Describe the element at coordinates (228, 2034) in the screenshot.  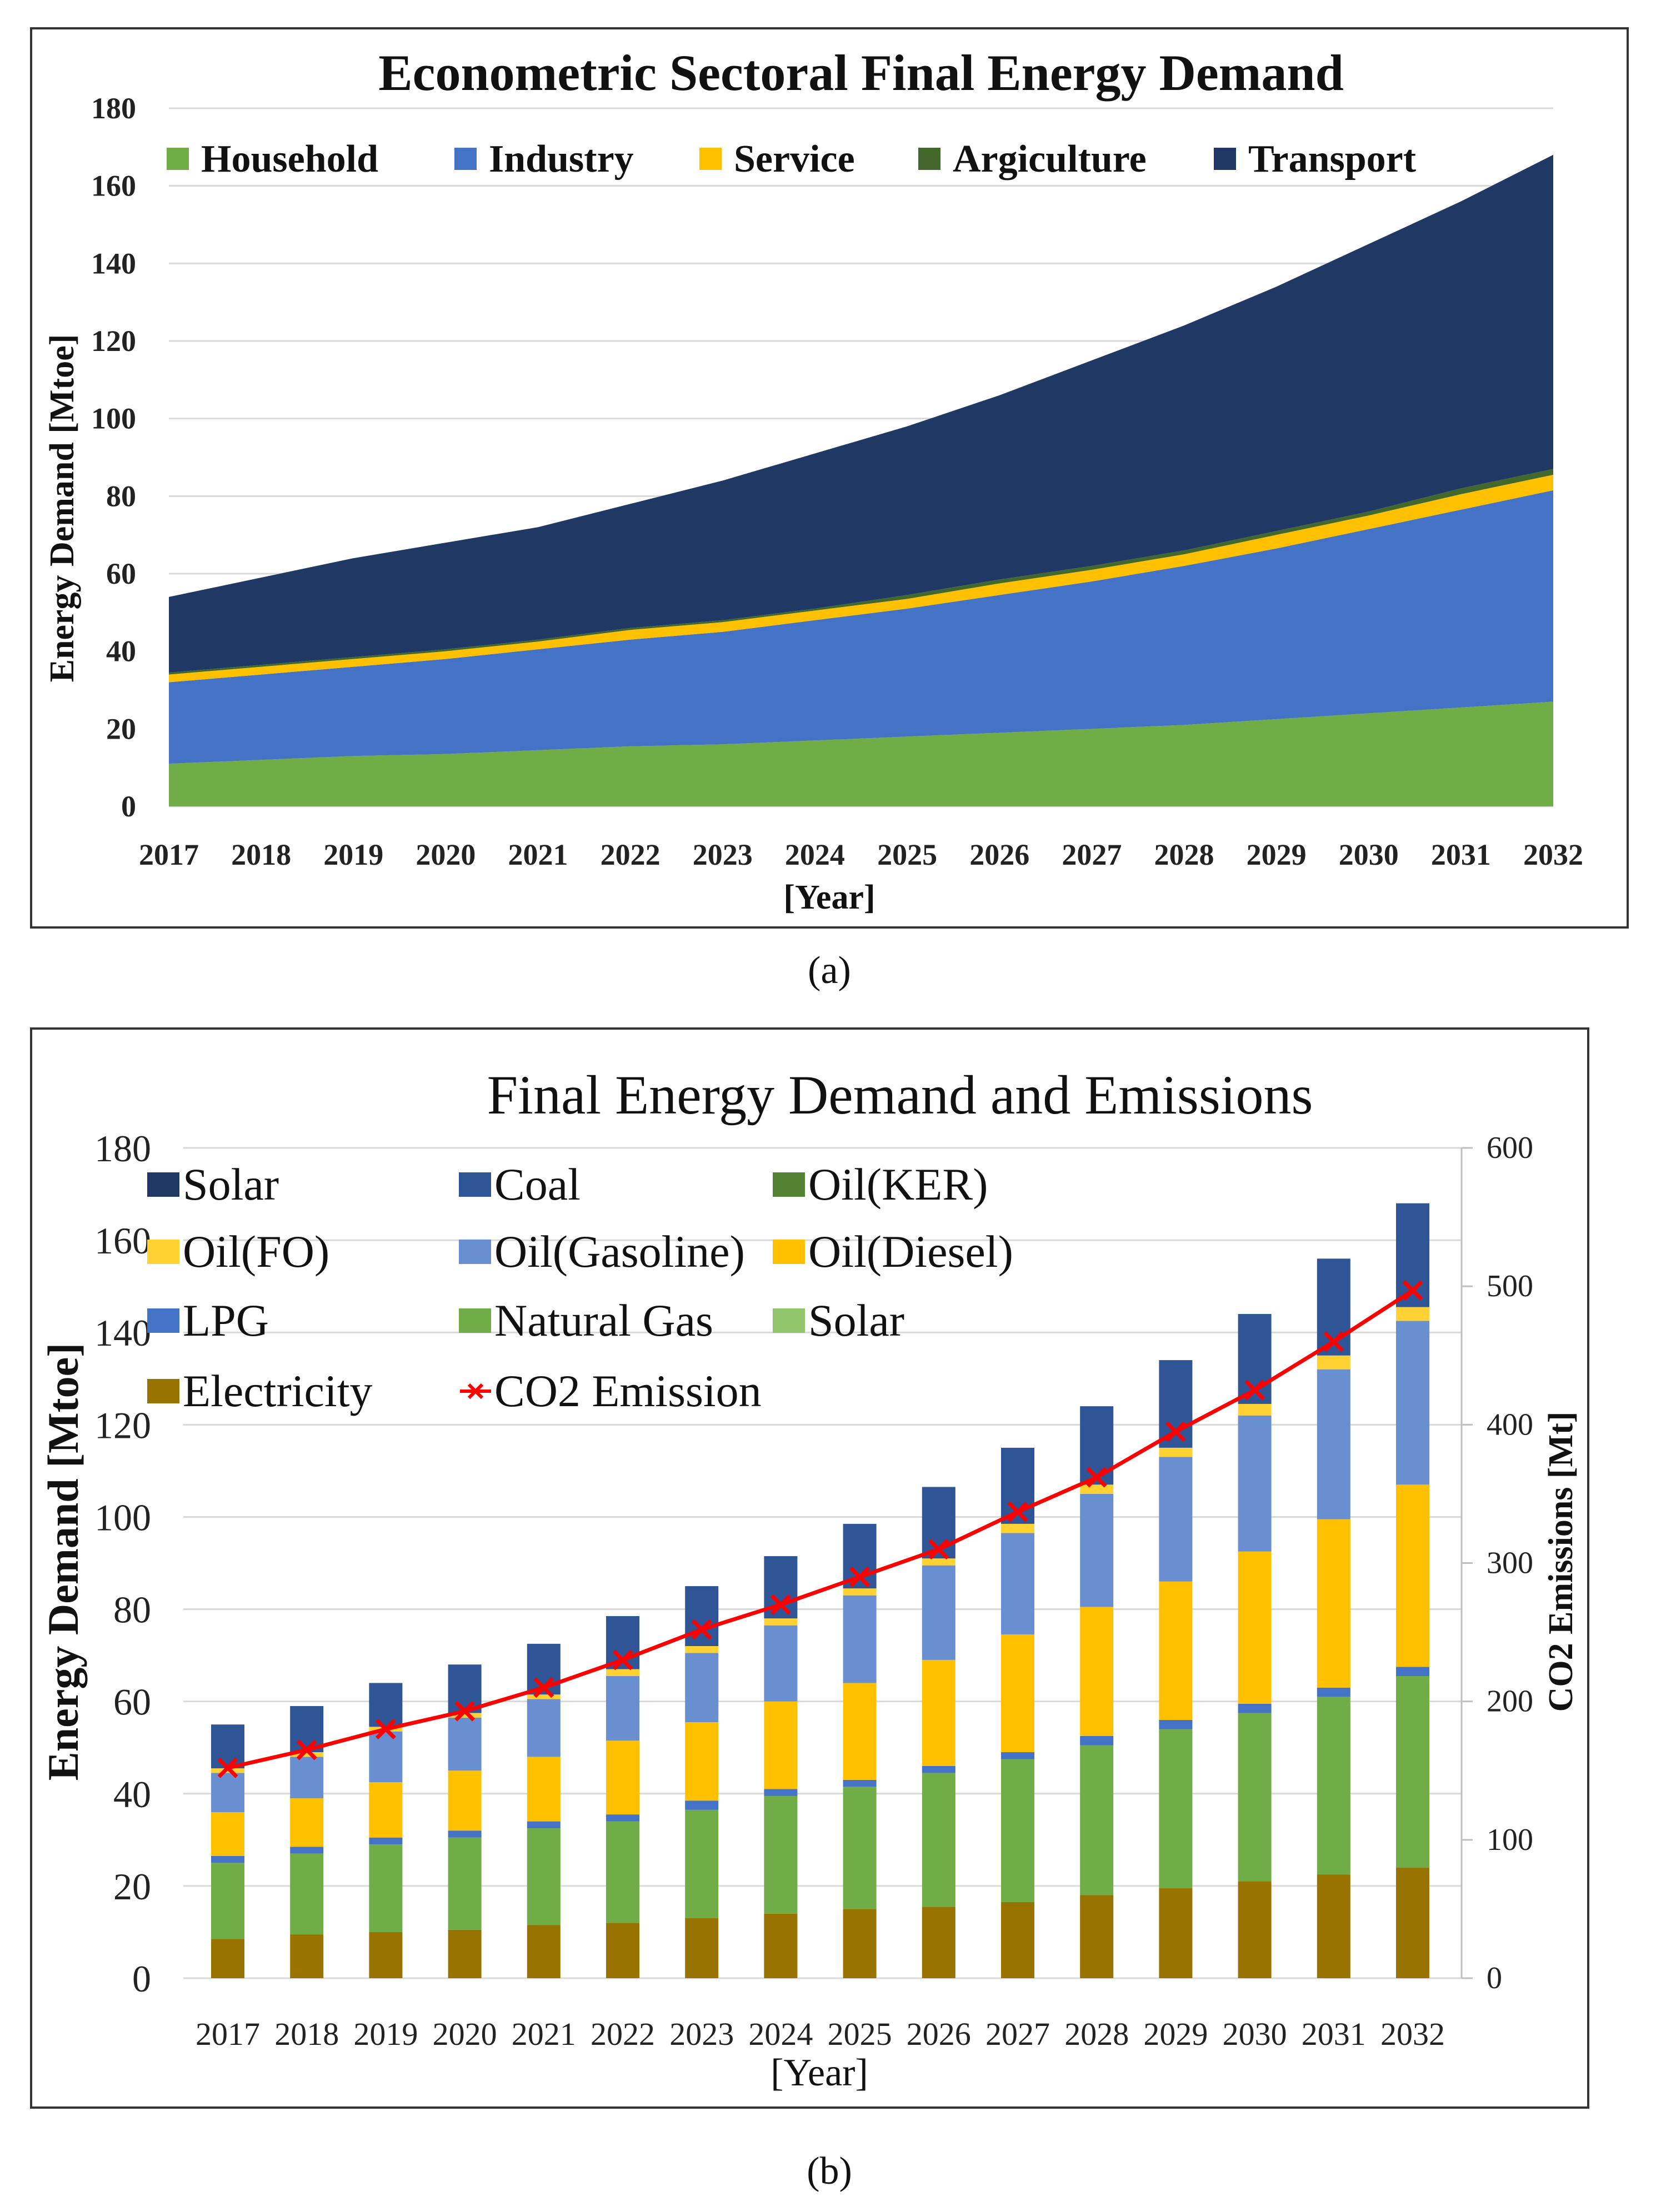
I see `x-tick-label: 2017` at that location.